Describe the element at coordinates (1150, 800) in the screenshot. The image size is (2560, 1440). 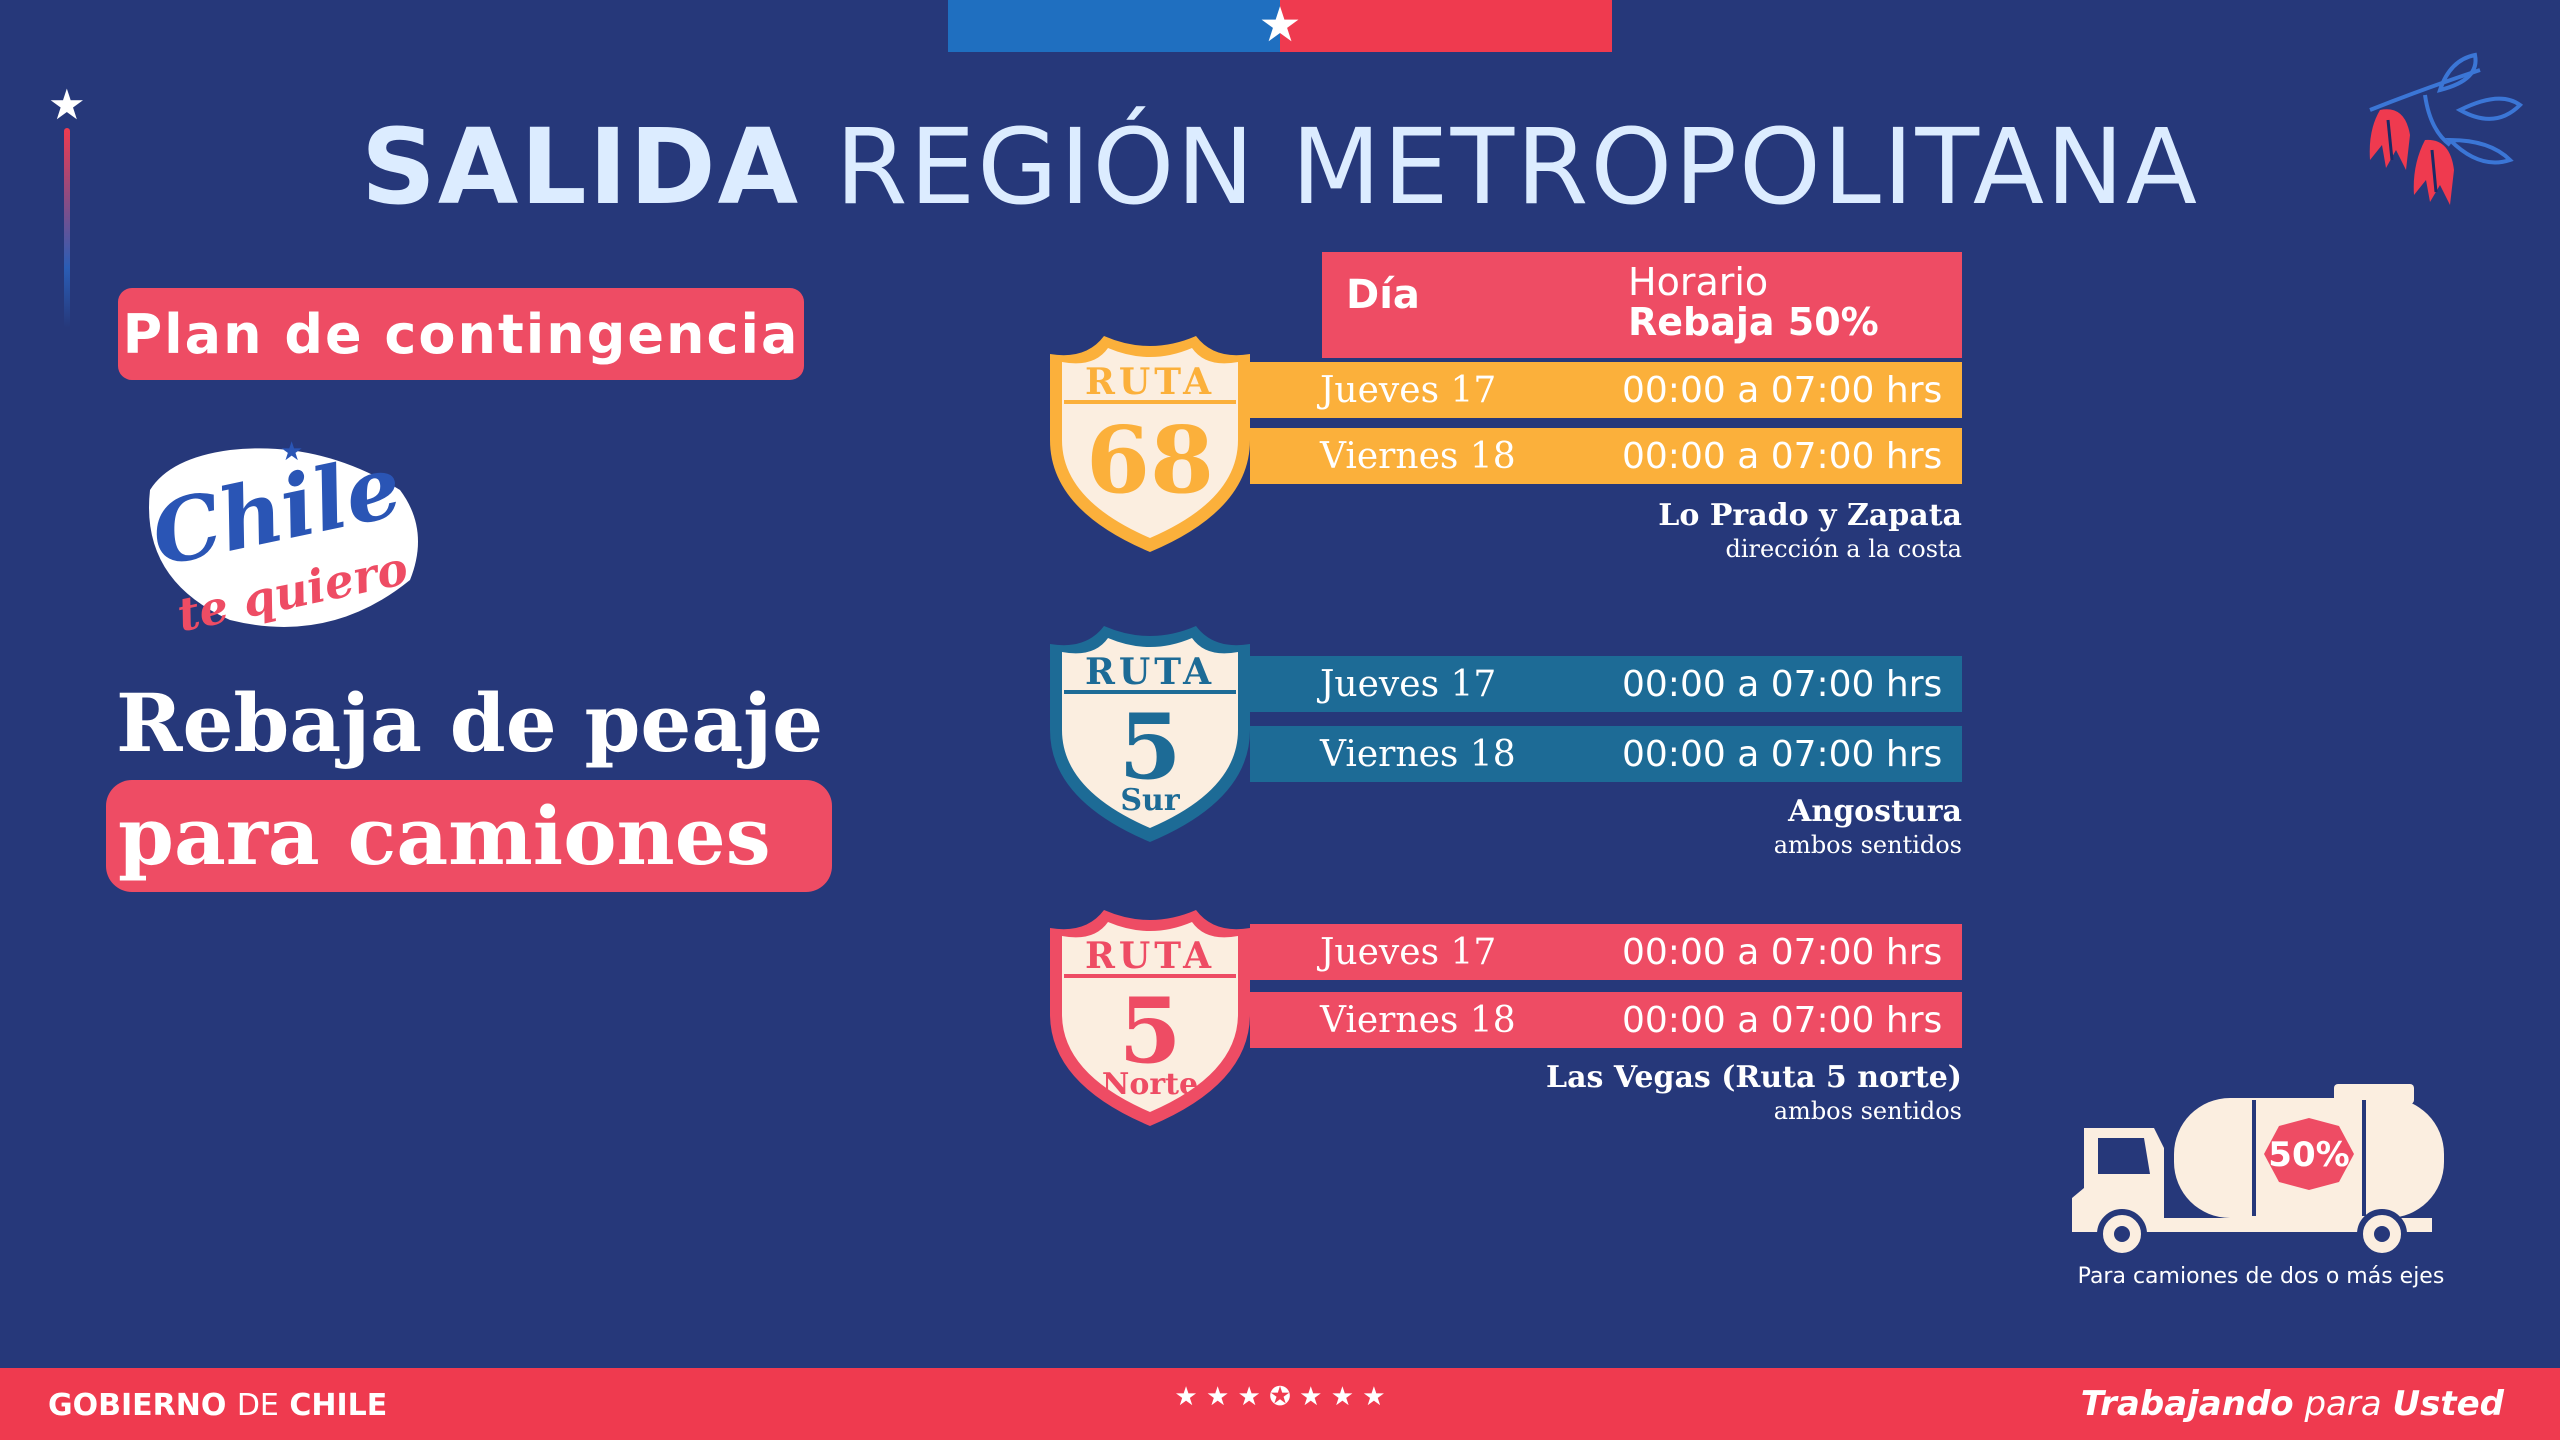
I see `shield-sub: Sur` at that location.